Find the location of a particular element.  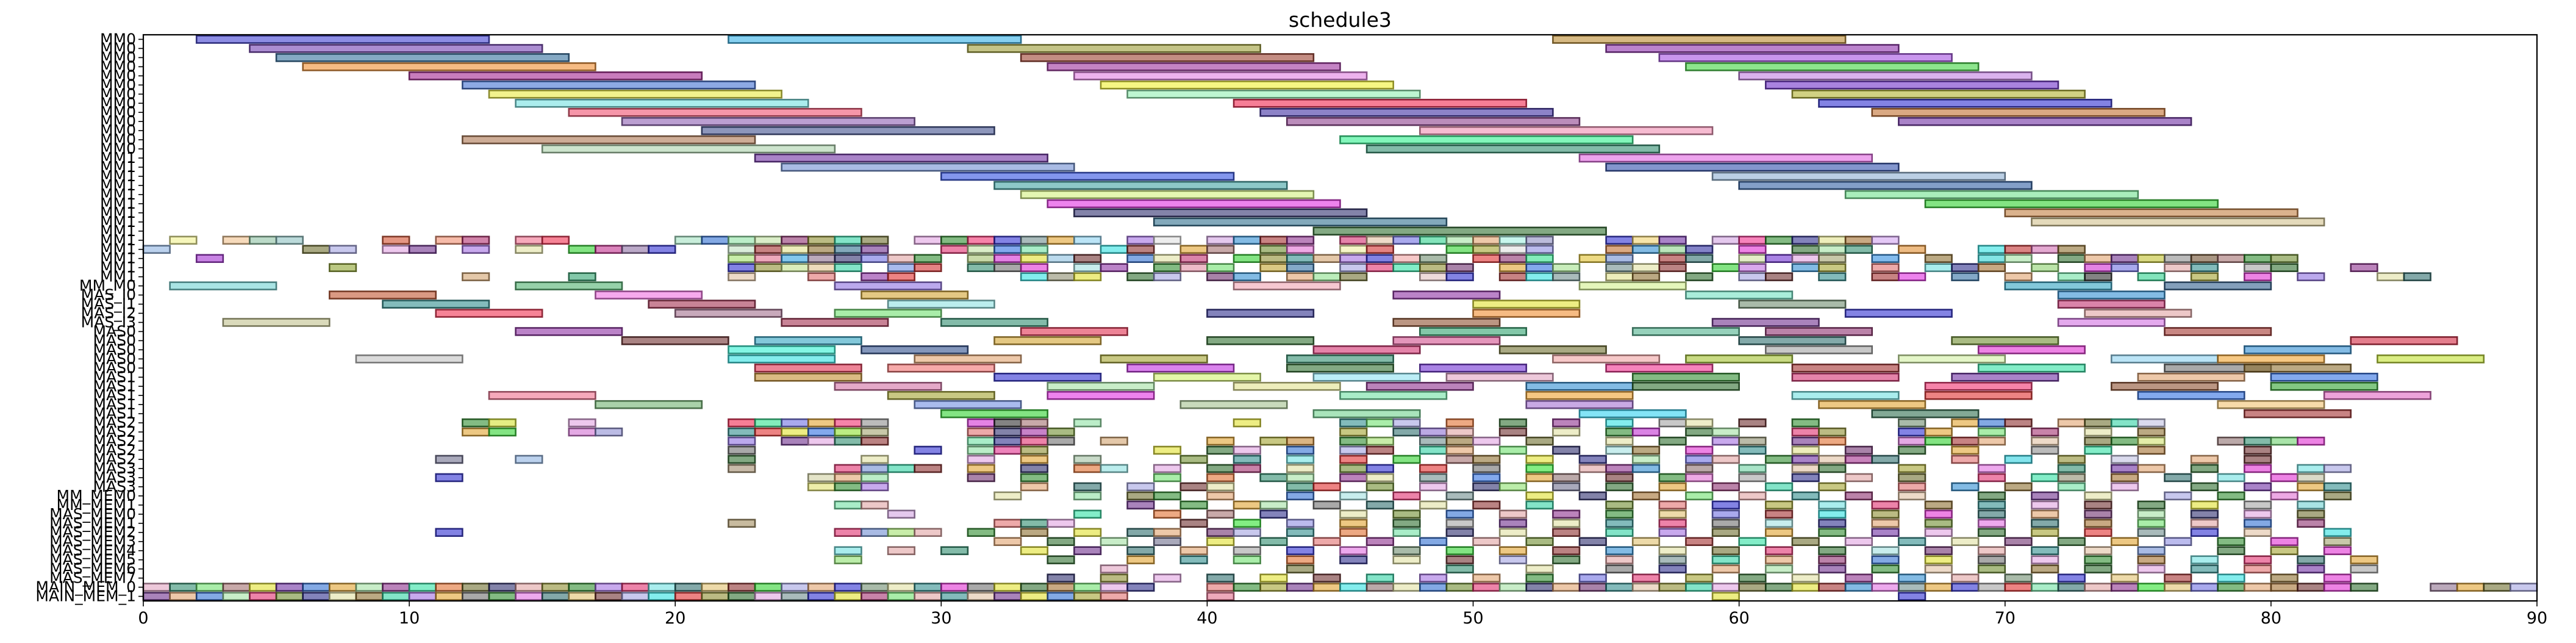

y-tick-label: MAS_I2 is located at coordinates (108, 313).